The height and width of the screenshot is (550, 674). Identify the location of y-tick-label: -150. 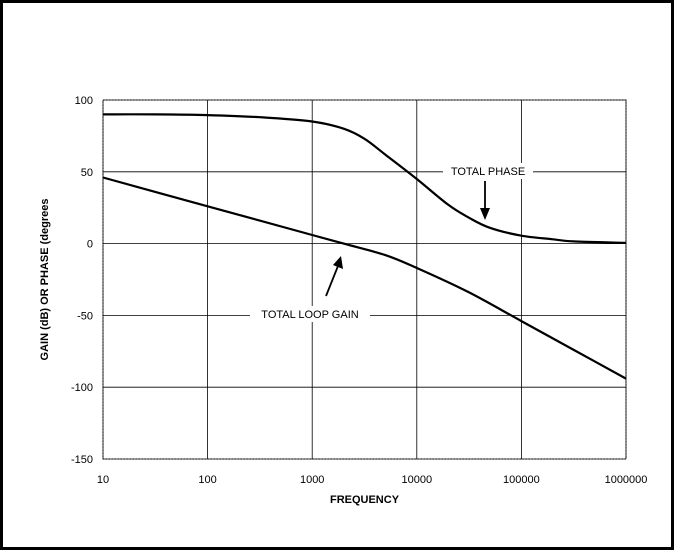
(82, 460).